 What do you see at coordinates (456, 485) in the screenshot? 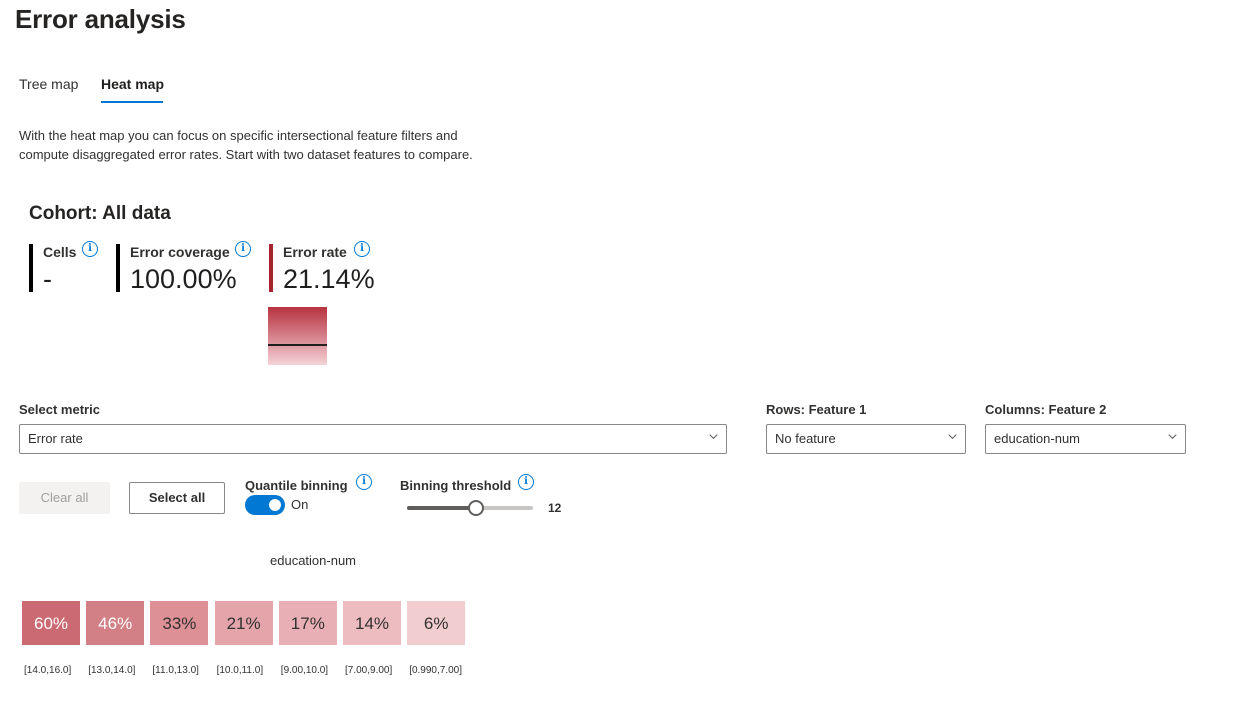
I see `binning-threshold-label: Binning threshold` at bounding box center [456, 485].